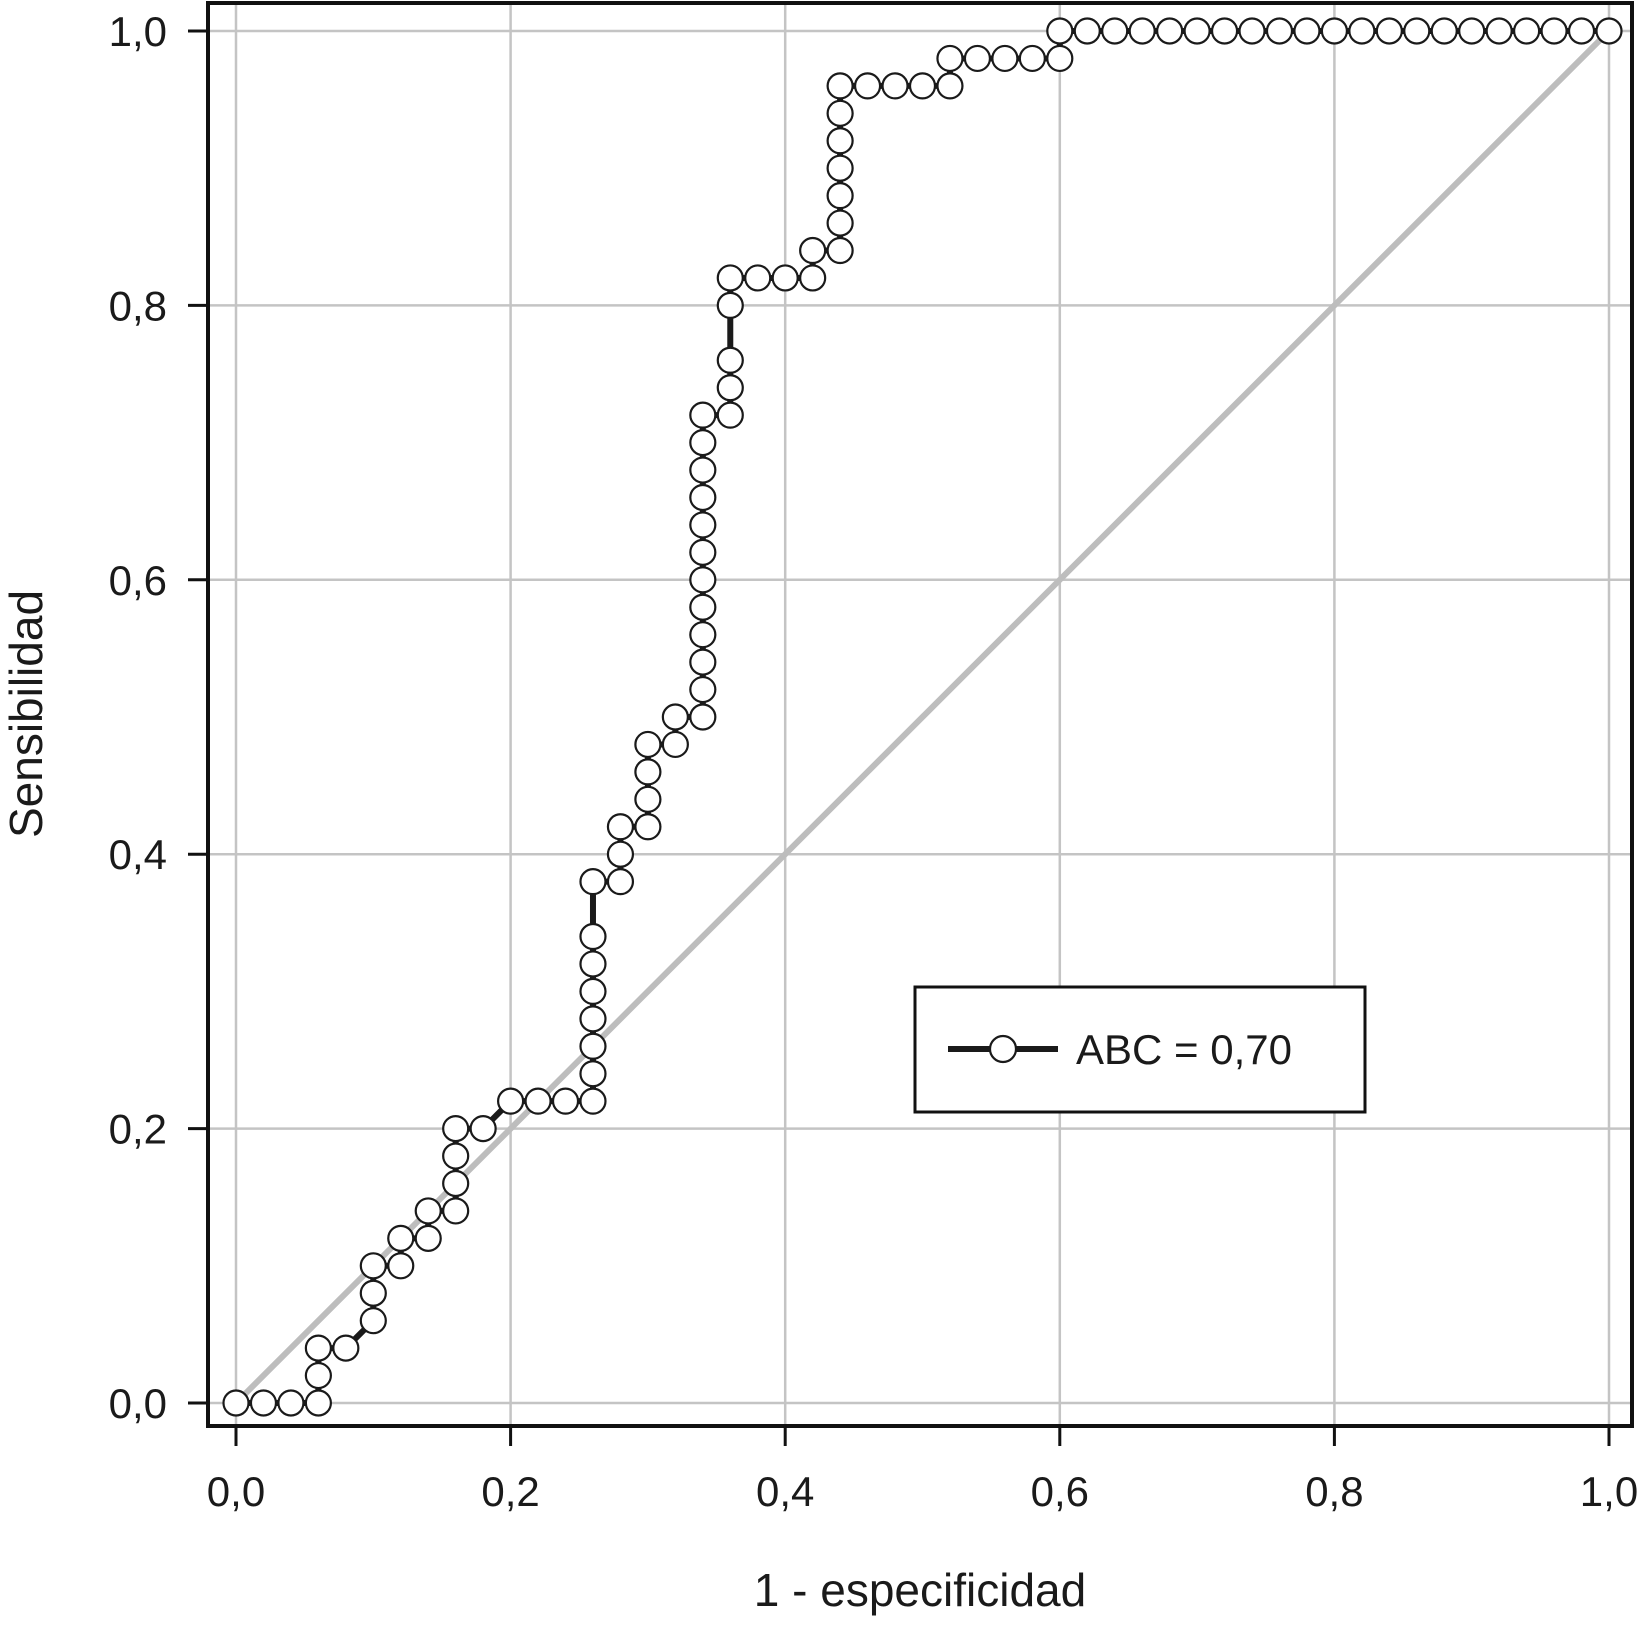  I want to click on x-tick-label: 0,8, so click(1334, 1491).